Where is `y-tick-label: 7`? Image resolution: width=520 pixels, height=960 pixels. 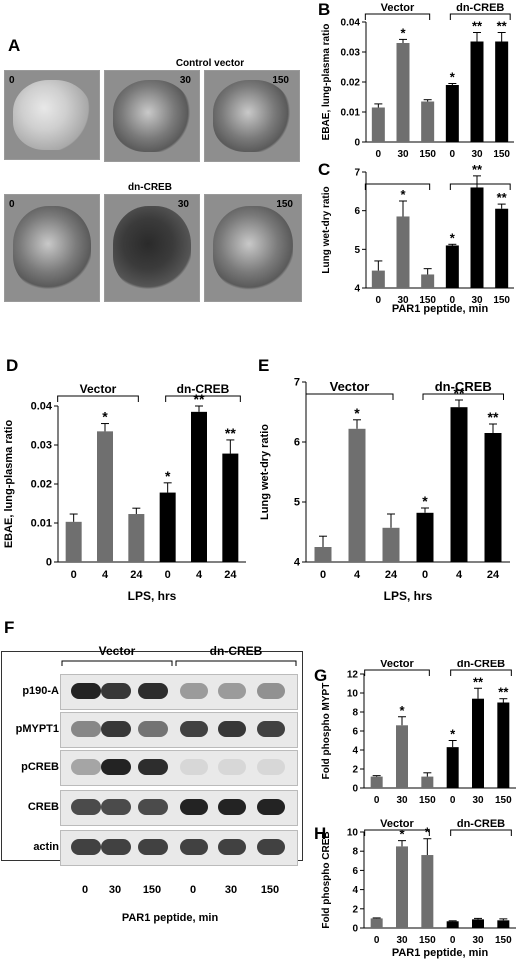 y-tick-label: 7 is located at coordinates (357, 173).